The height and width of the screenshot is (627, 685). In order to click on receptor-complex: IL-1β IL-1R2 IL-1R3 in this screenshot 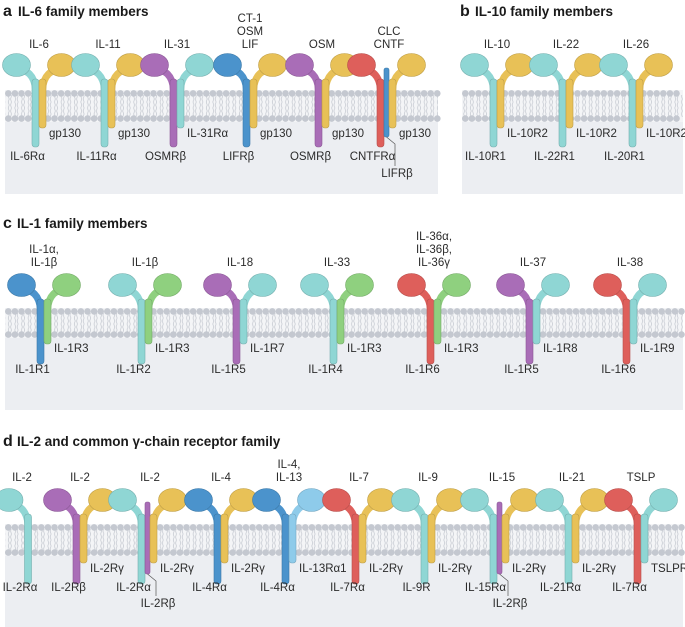, I will do `click(149, 316)`.